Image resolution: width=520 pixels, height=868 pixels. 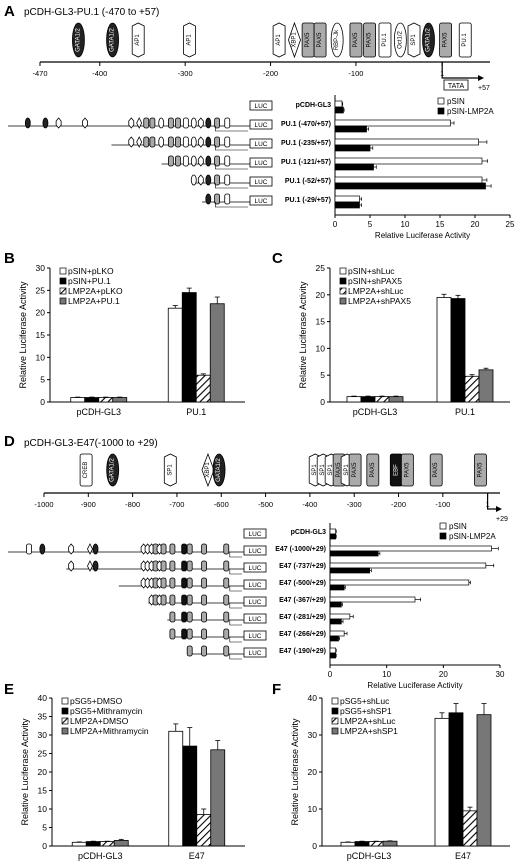 What do you see at coordinates (322, 375) in the screenshot?
I see `y-tick-label: 5` at bounding box center [322, 375].